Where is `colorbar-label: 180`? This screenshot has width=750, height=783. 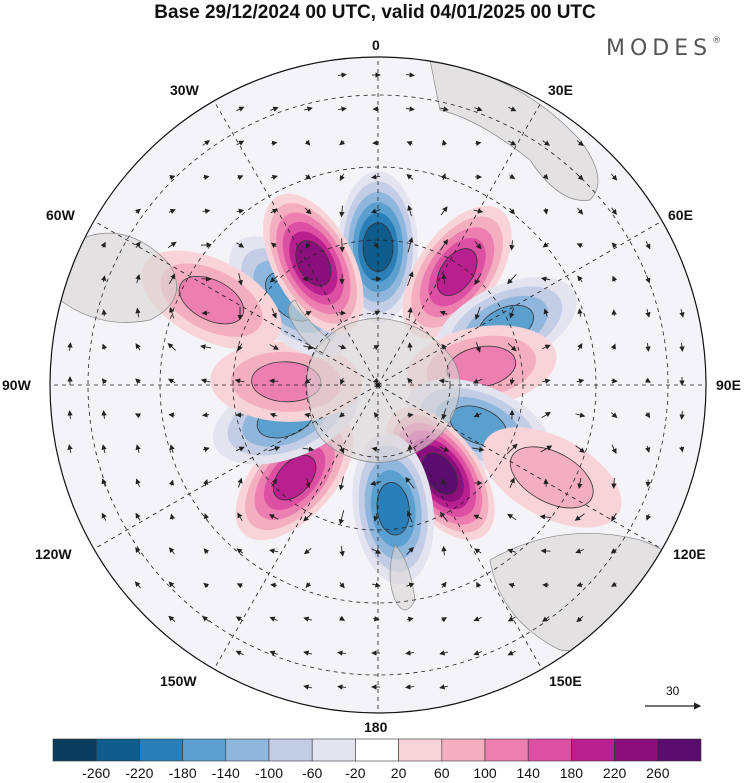
colorbar-label: 180 is located at coordinates (571, 773).